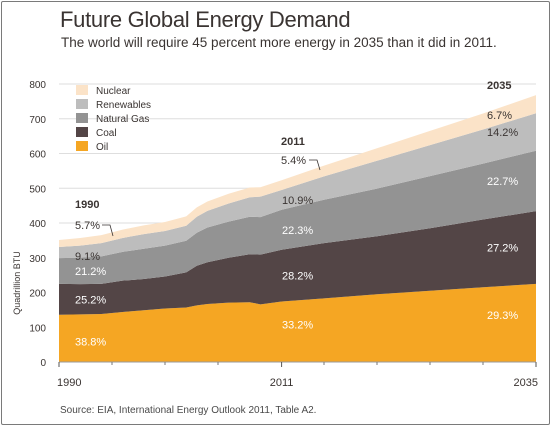  Describe the element at coordinates (526, 383) in the screenshot. I see `x-tick-label-2035: 2035` at that location.